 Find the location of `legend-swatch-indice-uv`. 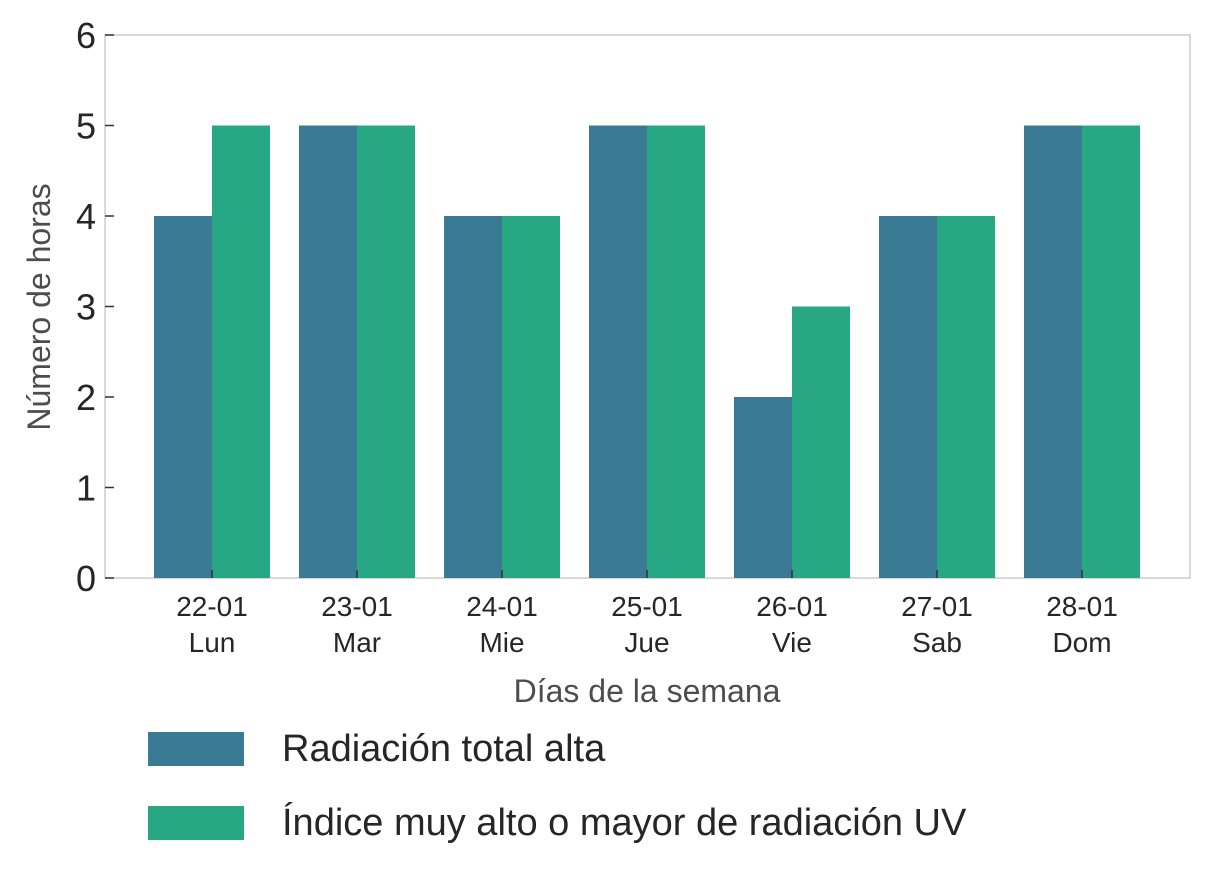

legend-swatch-indice-uv is located at coordinates (196, 823).